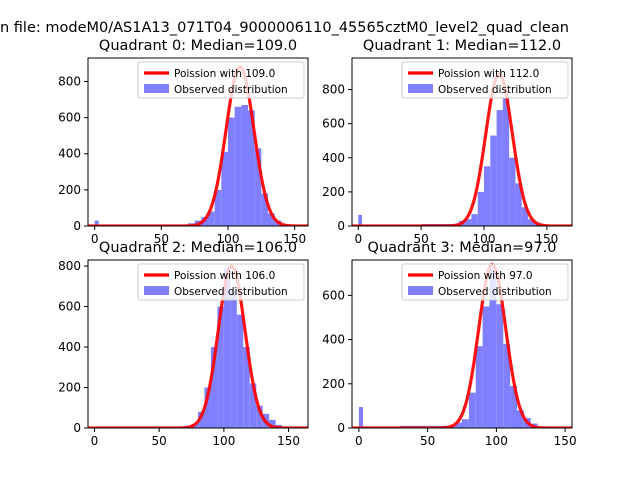 This screenshot has height=480, width=640. I want to click on legend: Poission with 109.0 Observed distribution, so click(221, 80).